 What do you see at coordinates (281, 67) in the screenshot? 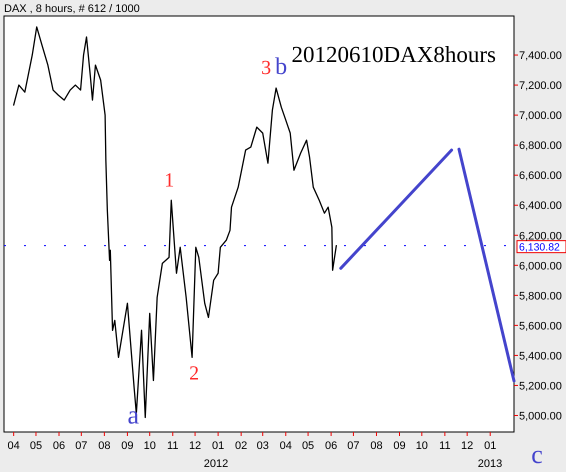
I see `annotation: b` at bounding box center [281, 67].